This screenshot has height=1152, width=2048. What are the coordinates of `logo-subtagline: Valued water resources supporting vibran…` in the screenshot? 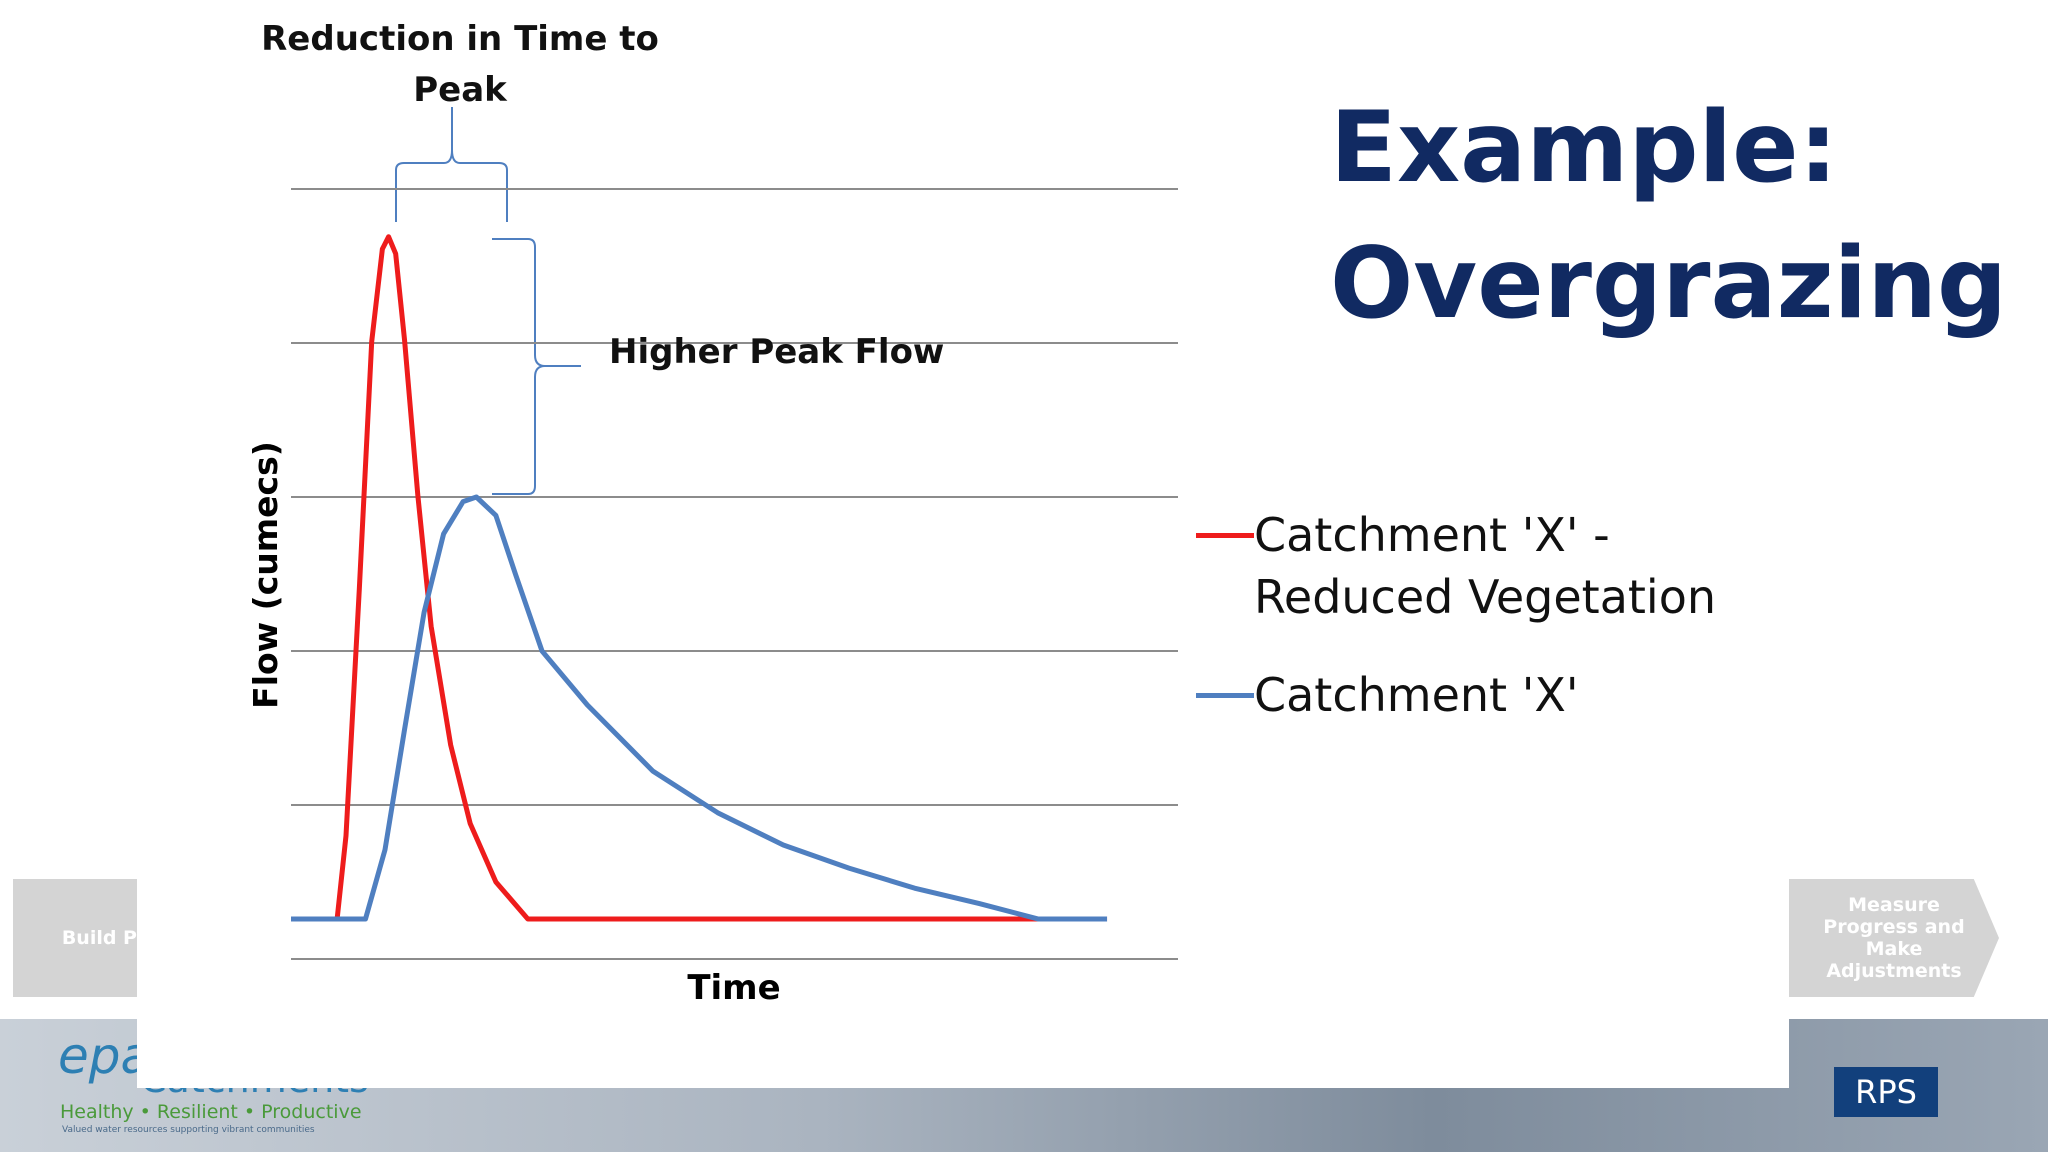 It's located at (188, 1130).